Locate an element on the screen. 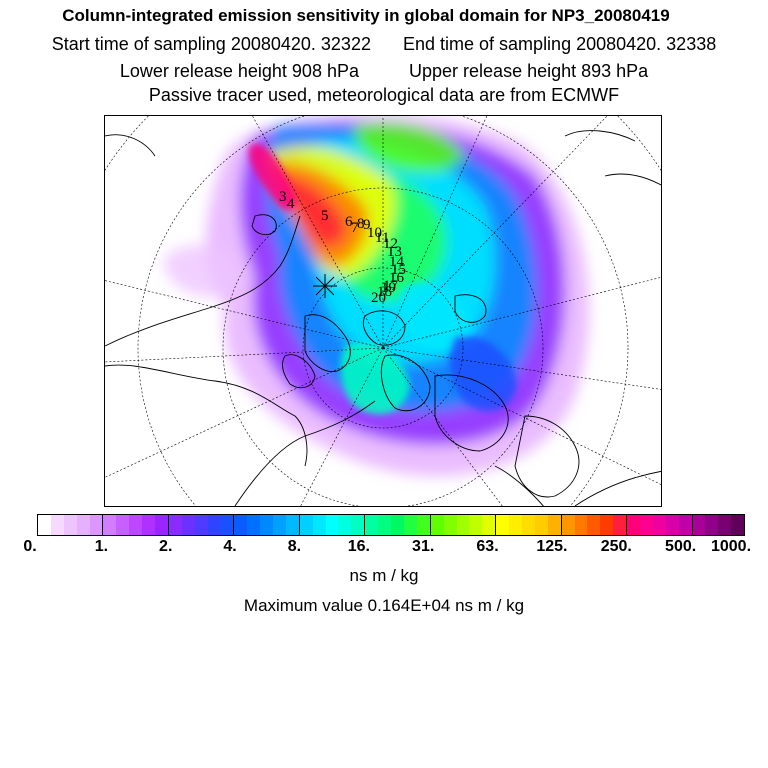  tick-label: 0. is located at coordinates (30, 546).